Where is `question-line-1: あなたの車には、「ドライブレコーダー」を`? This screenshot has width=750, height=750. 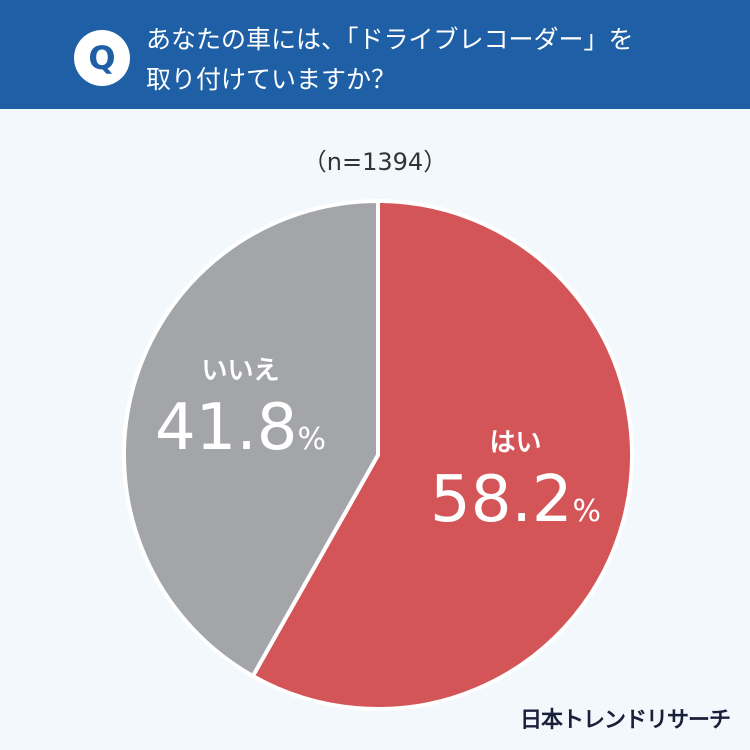
question-line-1: あなたの車には、「ドライブレコーダー」を is located at coordinates (390, 39).